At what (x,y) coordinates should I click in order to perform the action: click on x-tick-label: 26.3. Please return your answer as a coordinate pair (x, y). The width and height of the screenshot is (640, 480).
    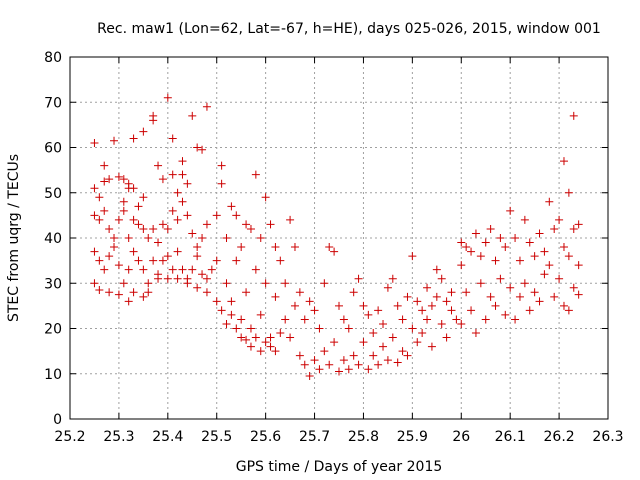
    Looking at the image, I should click on (607, 437).